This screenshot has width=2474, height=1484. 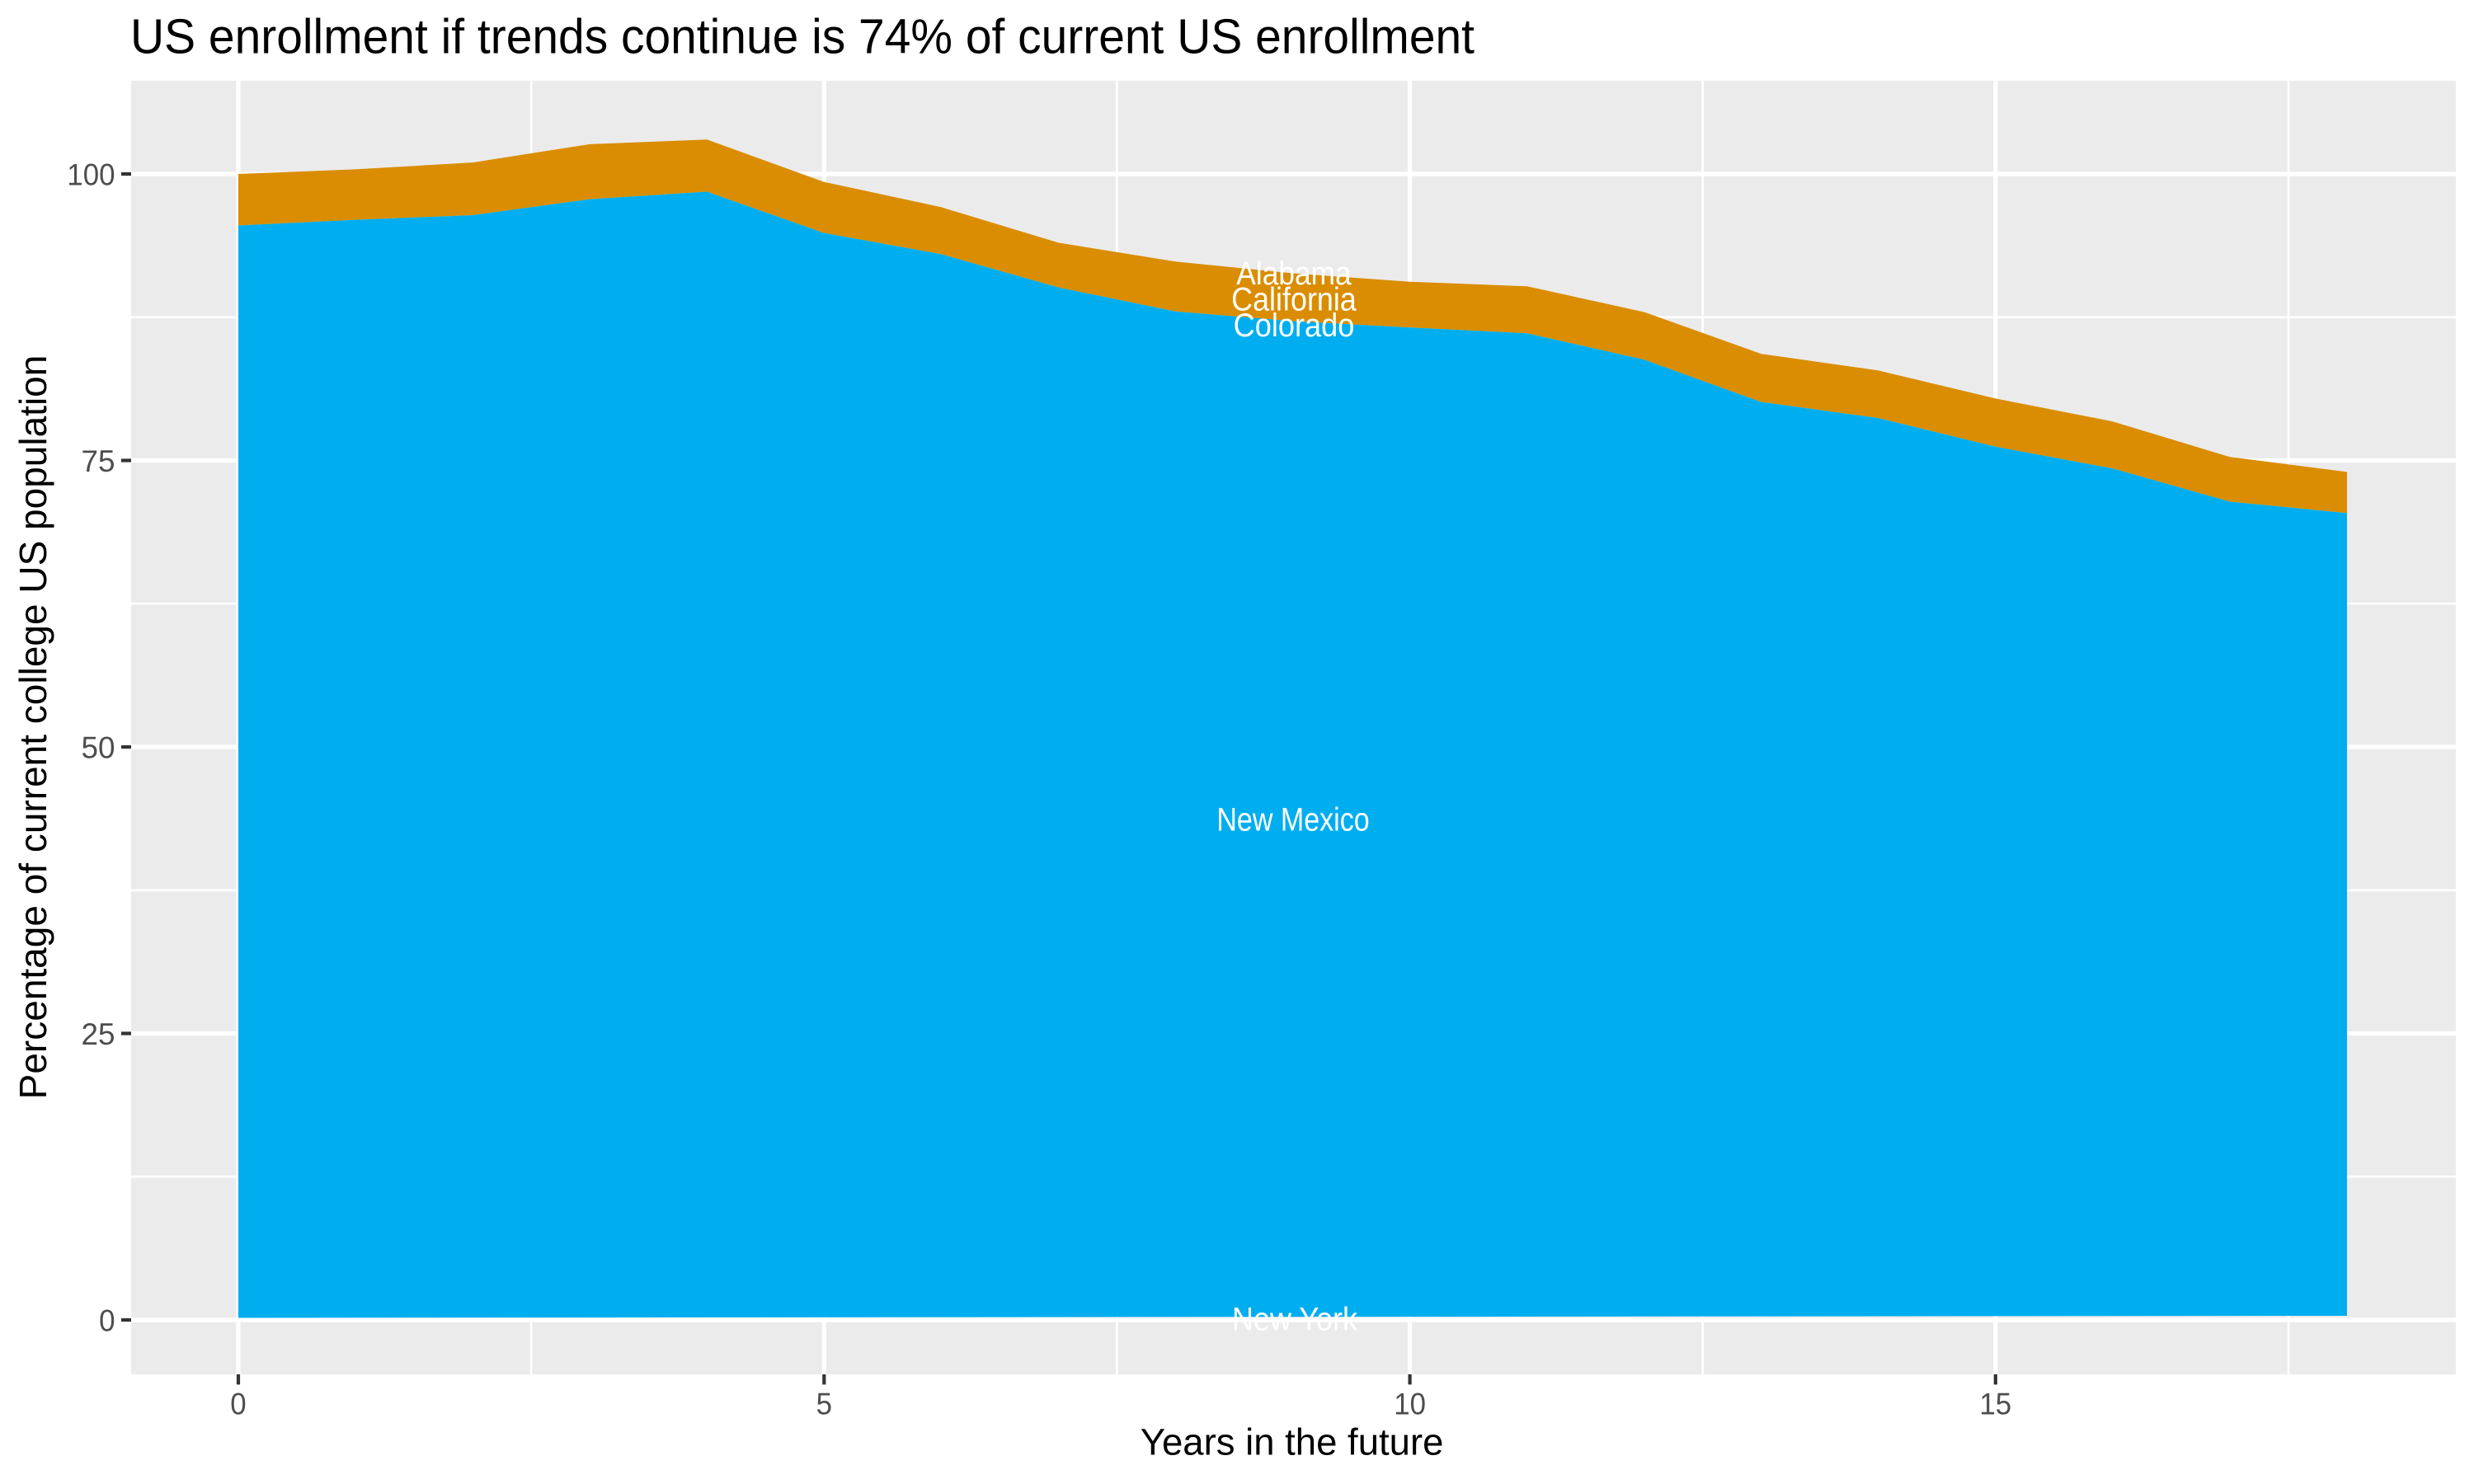 I want to click on svg-text: New York, so click(x=1294, y=1320).